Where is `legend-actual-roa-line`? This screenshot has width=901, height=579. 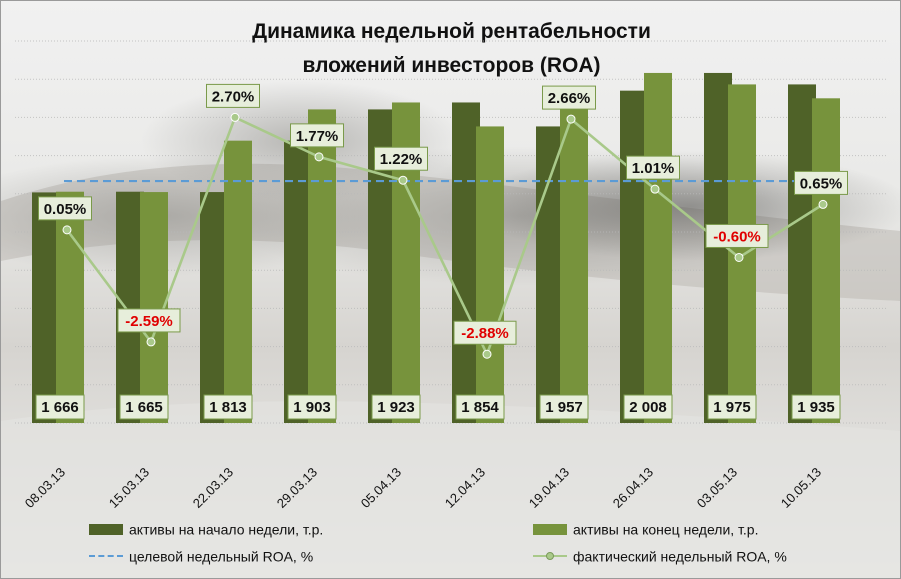
legend-actual-roa-line is located at coordinates (550, 556).